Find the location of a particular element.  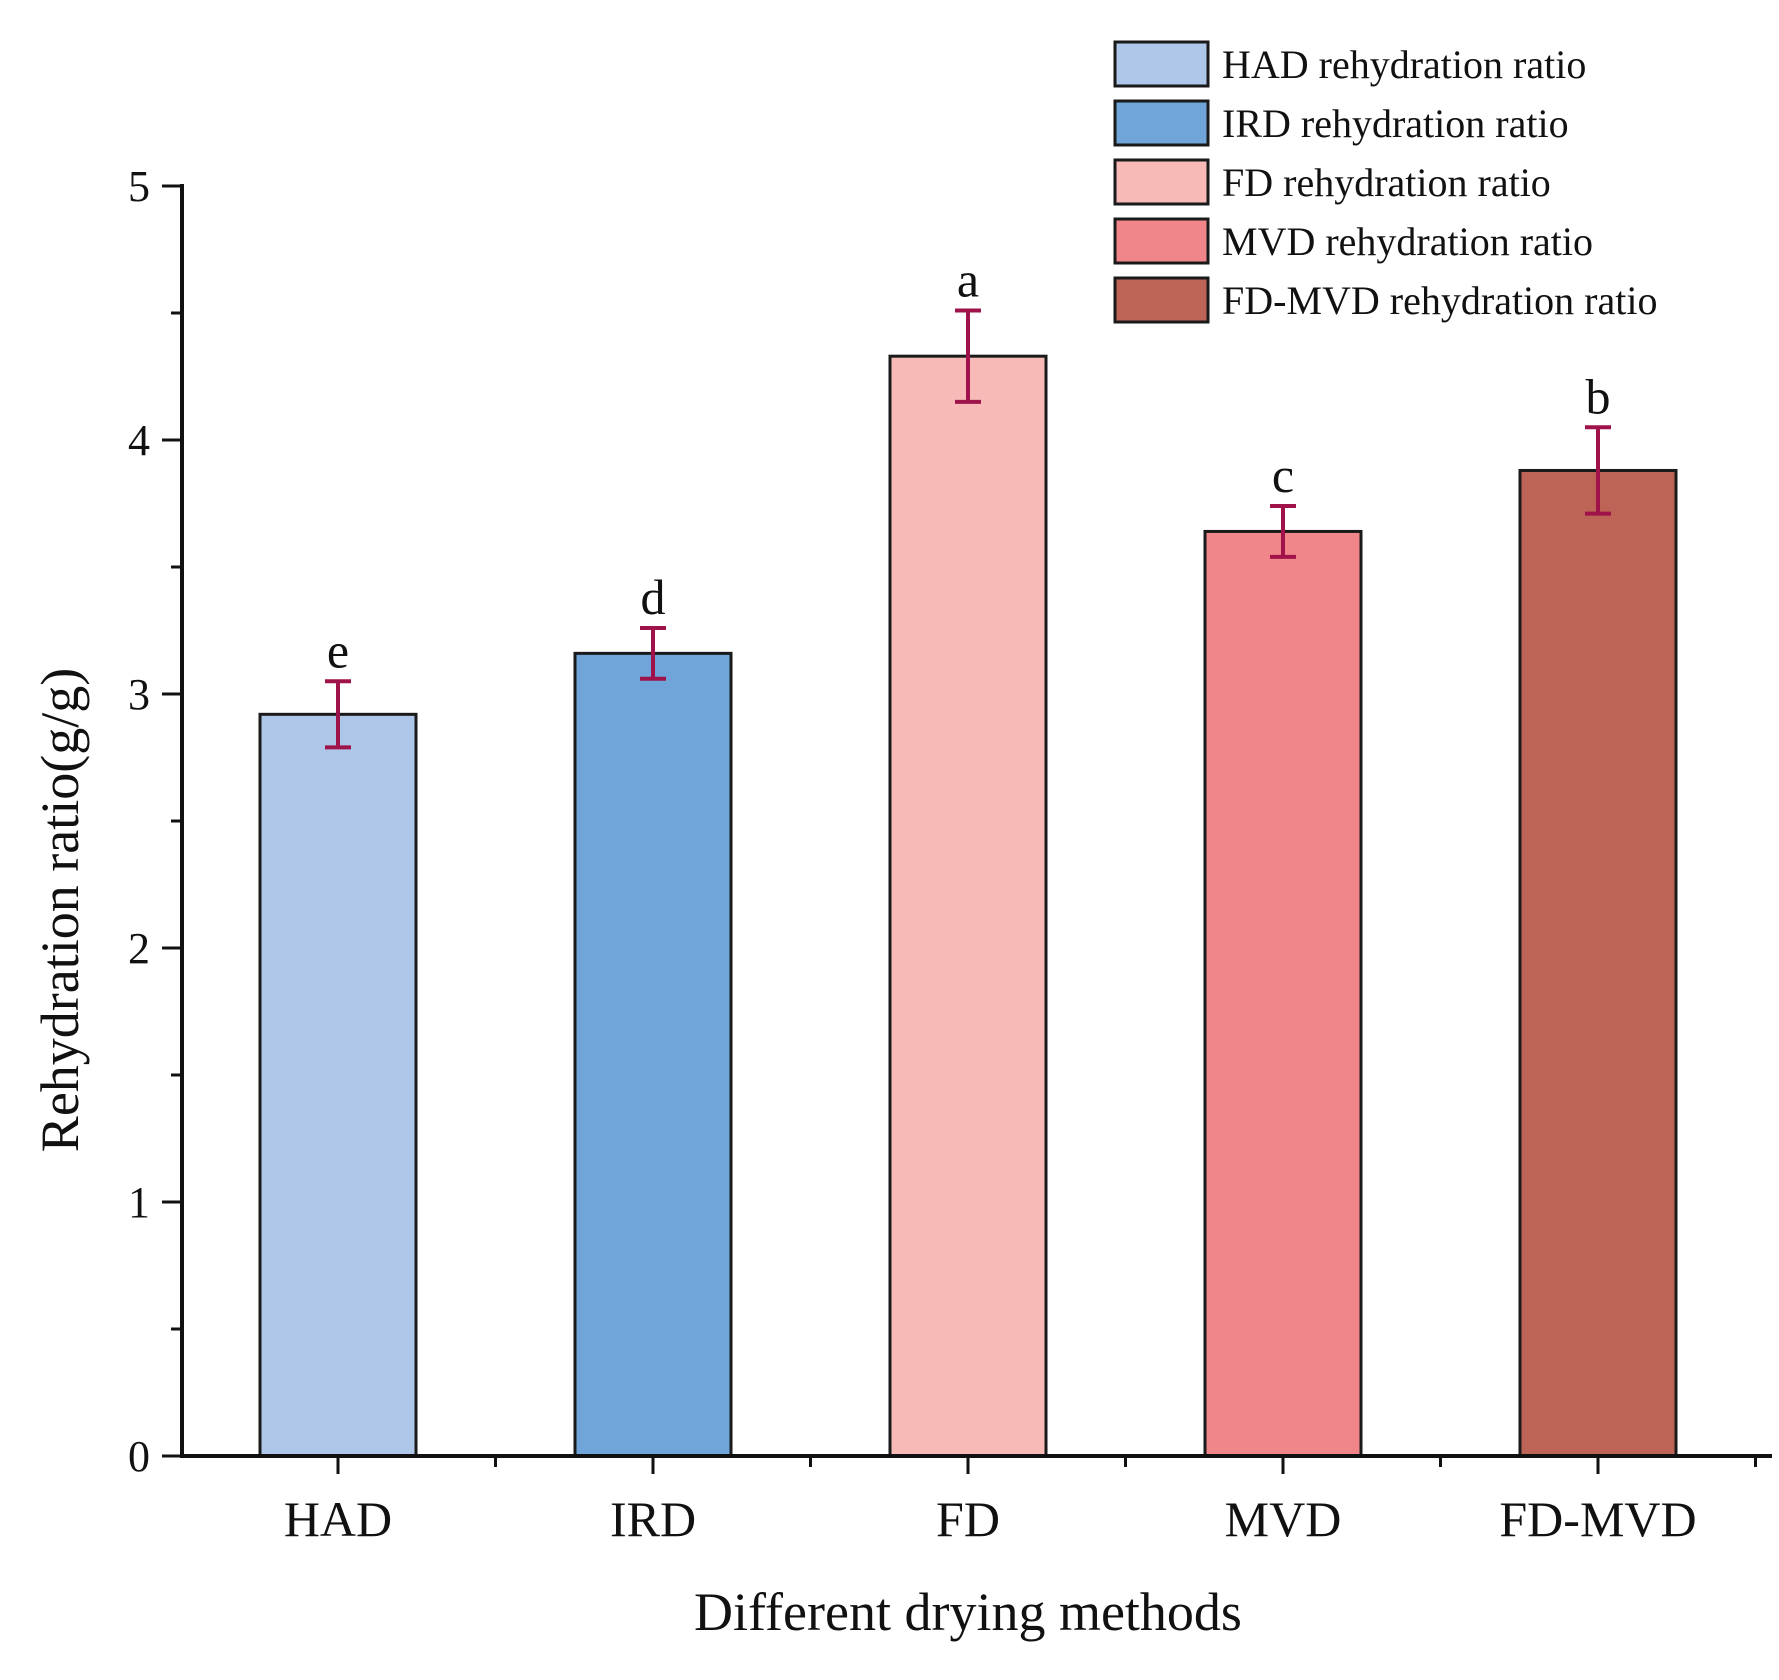

x-tick-label-fd: FD is located at coordinates (968, 1519).